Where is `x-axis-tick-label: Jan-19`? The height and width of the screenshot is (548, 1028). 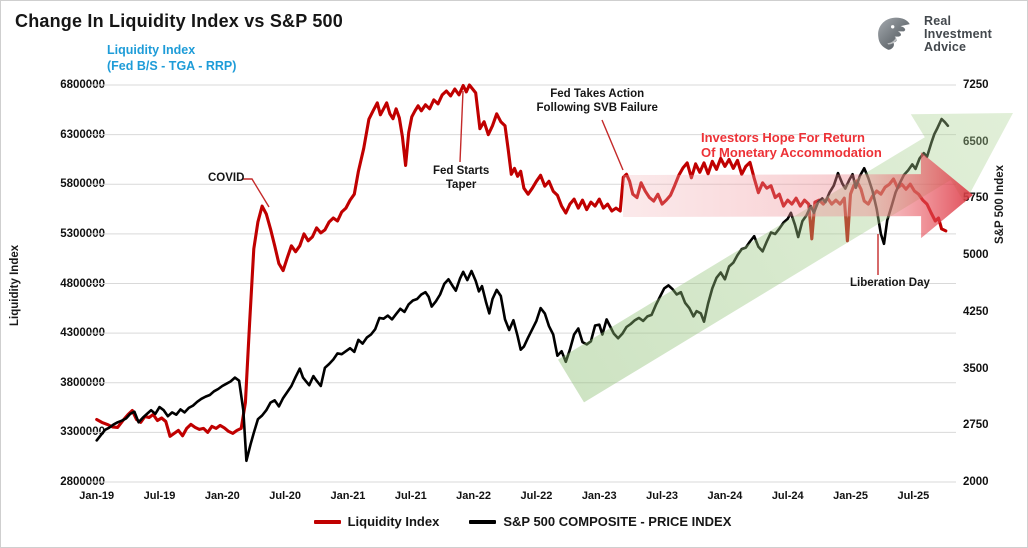
x-axis-tick-label: Jan-19 is located at coordinates (97, 496).